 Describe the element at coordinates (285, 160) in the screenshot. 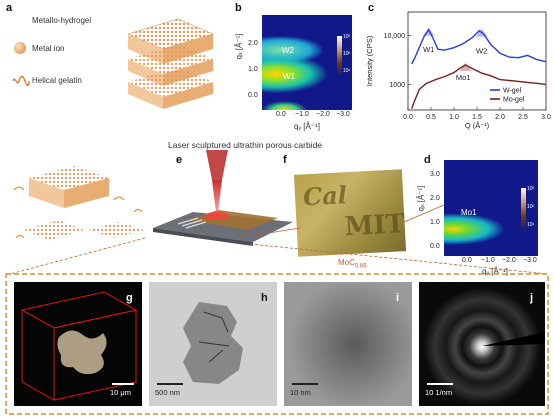

I see `panel-label-f: f` at that location.